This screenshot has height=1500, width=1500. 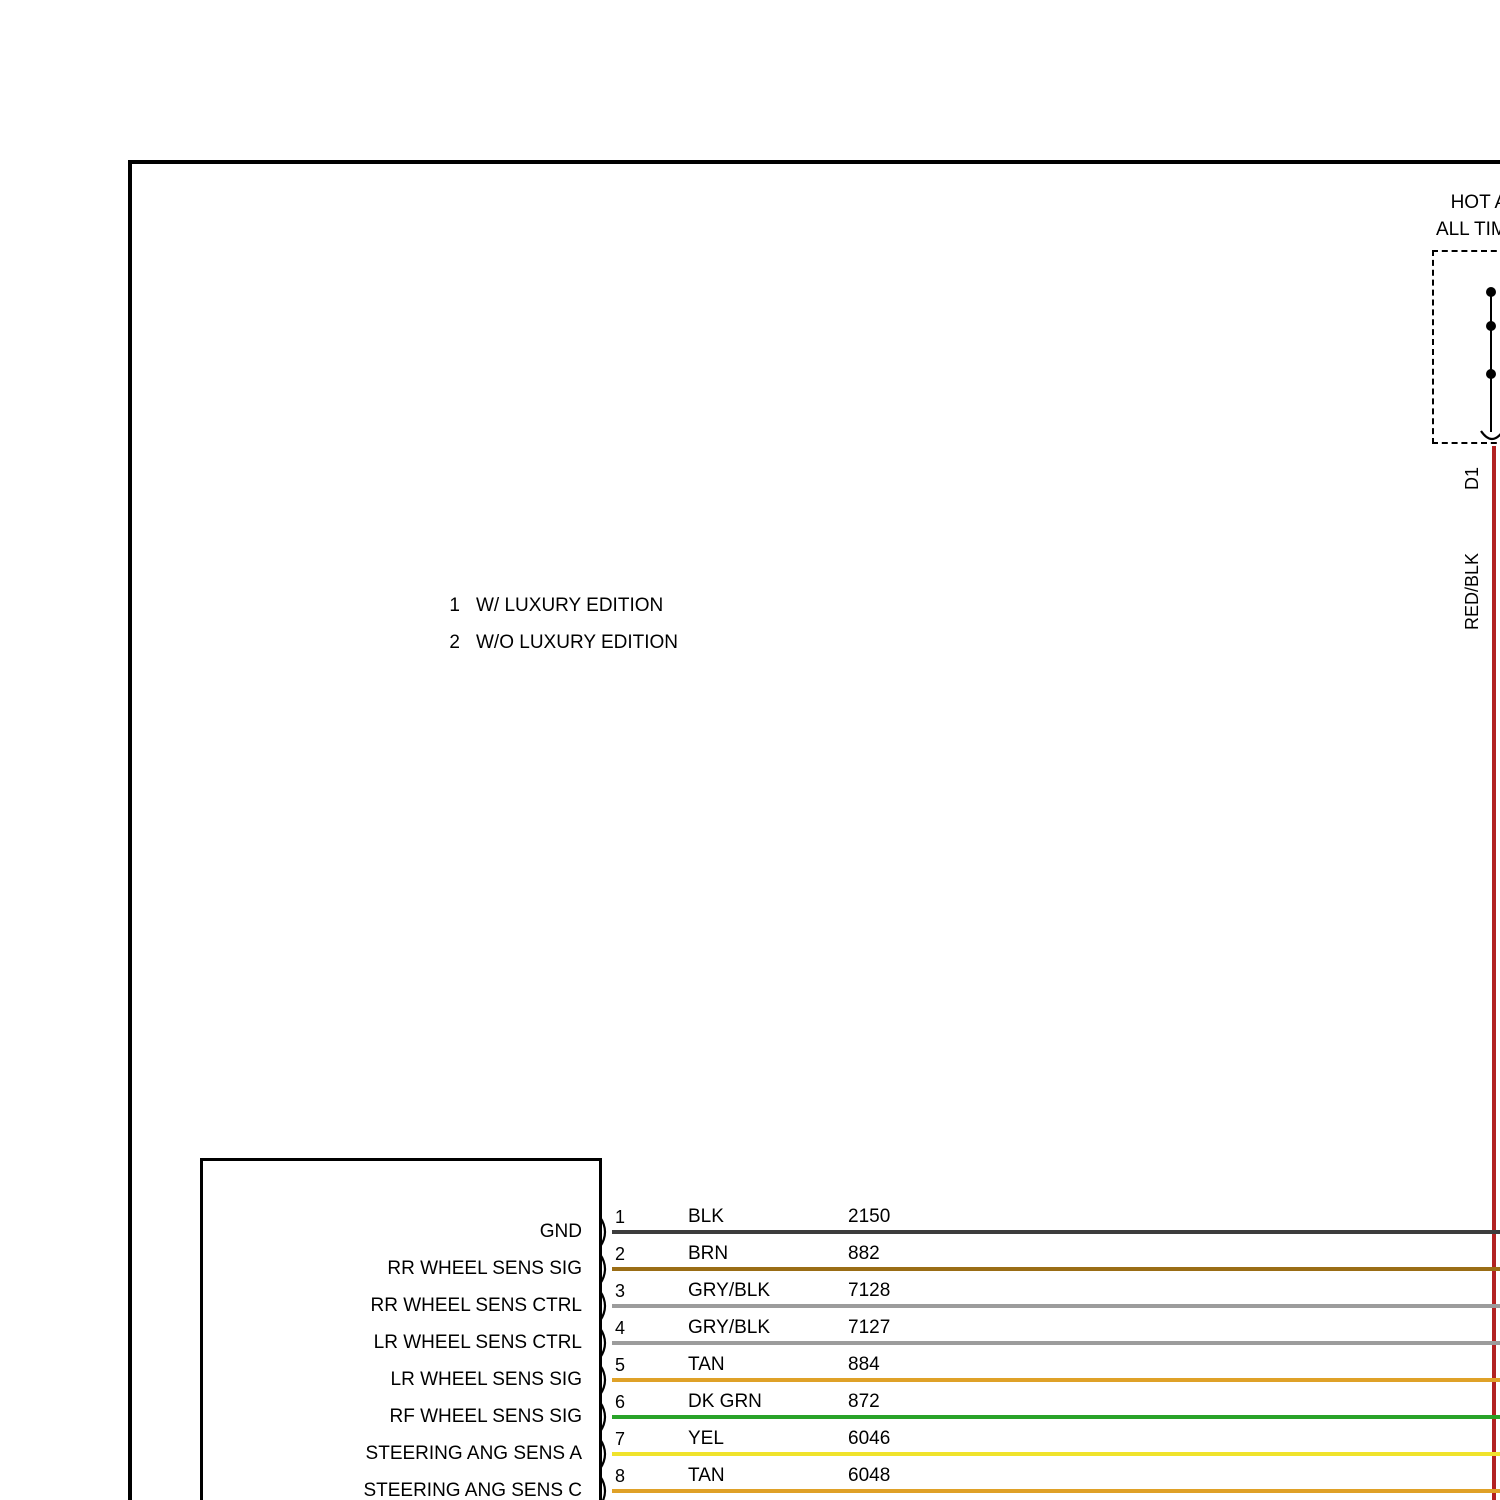 I want to click on wire-row-rf-sens-sig: RF WHEEL SENS SIG 6 DK GRN 872, so click(x=750, y=1411).